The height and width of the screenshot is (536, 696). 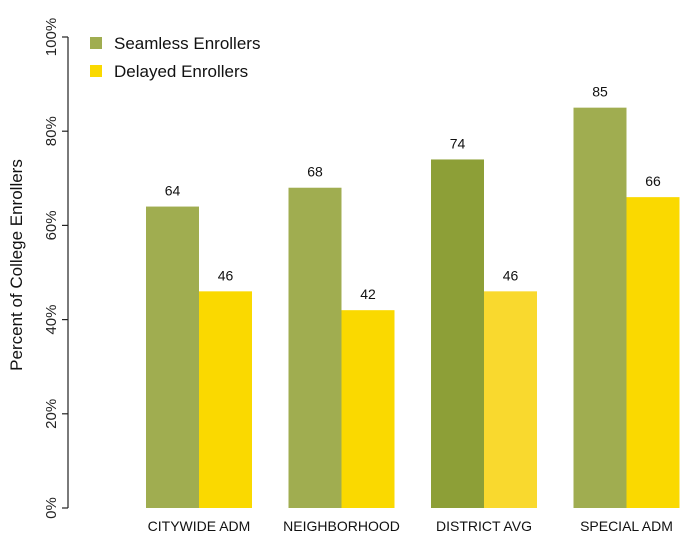 I want to click on bar-value-label: 64, so click(x=173, y=191).